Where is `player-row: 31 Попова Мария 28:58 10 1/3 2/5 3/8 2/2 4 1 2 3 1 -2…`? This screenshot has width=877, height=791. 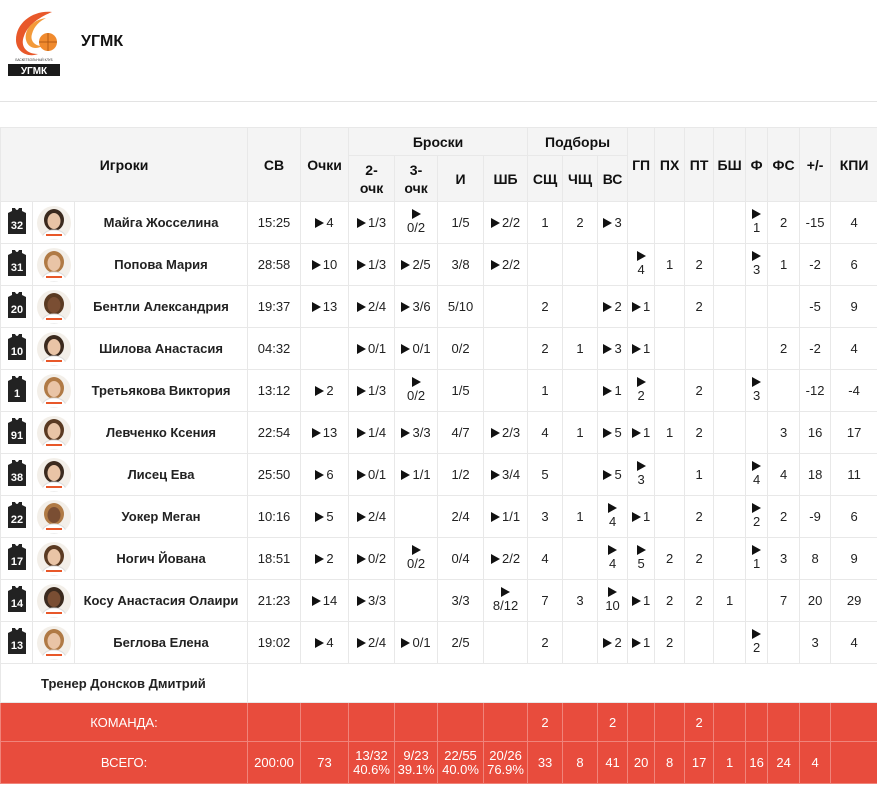 player-row: 31 Попова Мария 28:58 10 1/3 2/5 3/8 2/2 4 1 2 3 1 -2… is located at coordinates (438, 264).